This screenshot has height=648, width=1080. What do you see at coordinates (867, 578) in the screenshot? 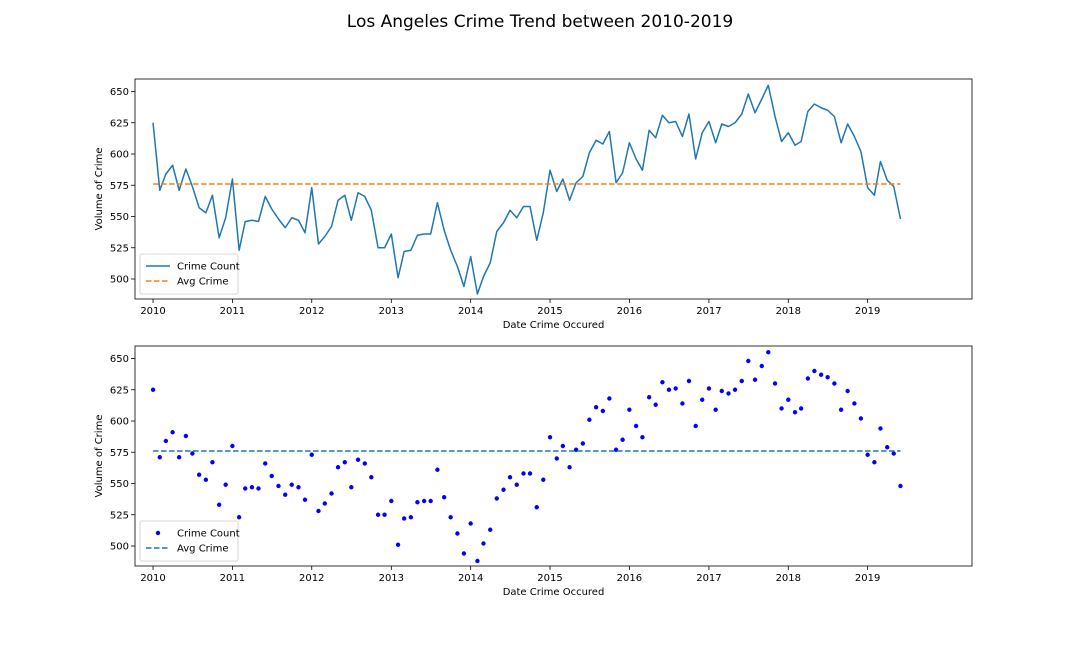
I see `x-tick-label: 2019` at bounding box center [867, 578].